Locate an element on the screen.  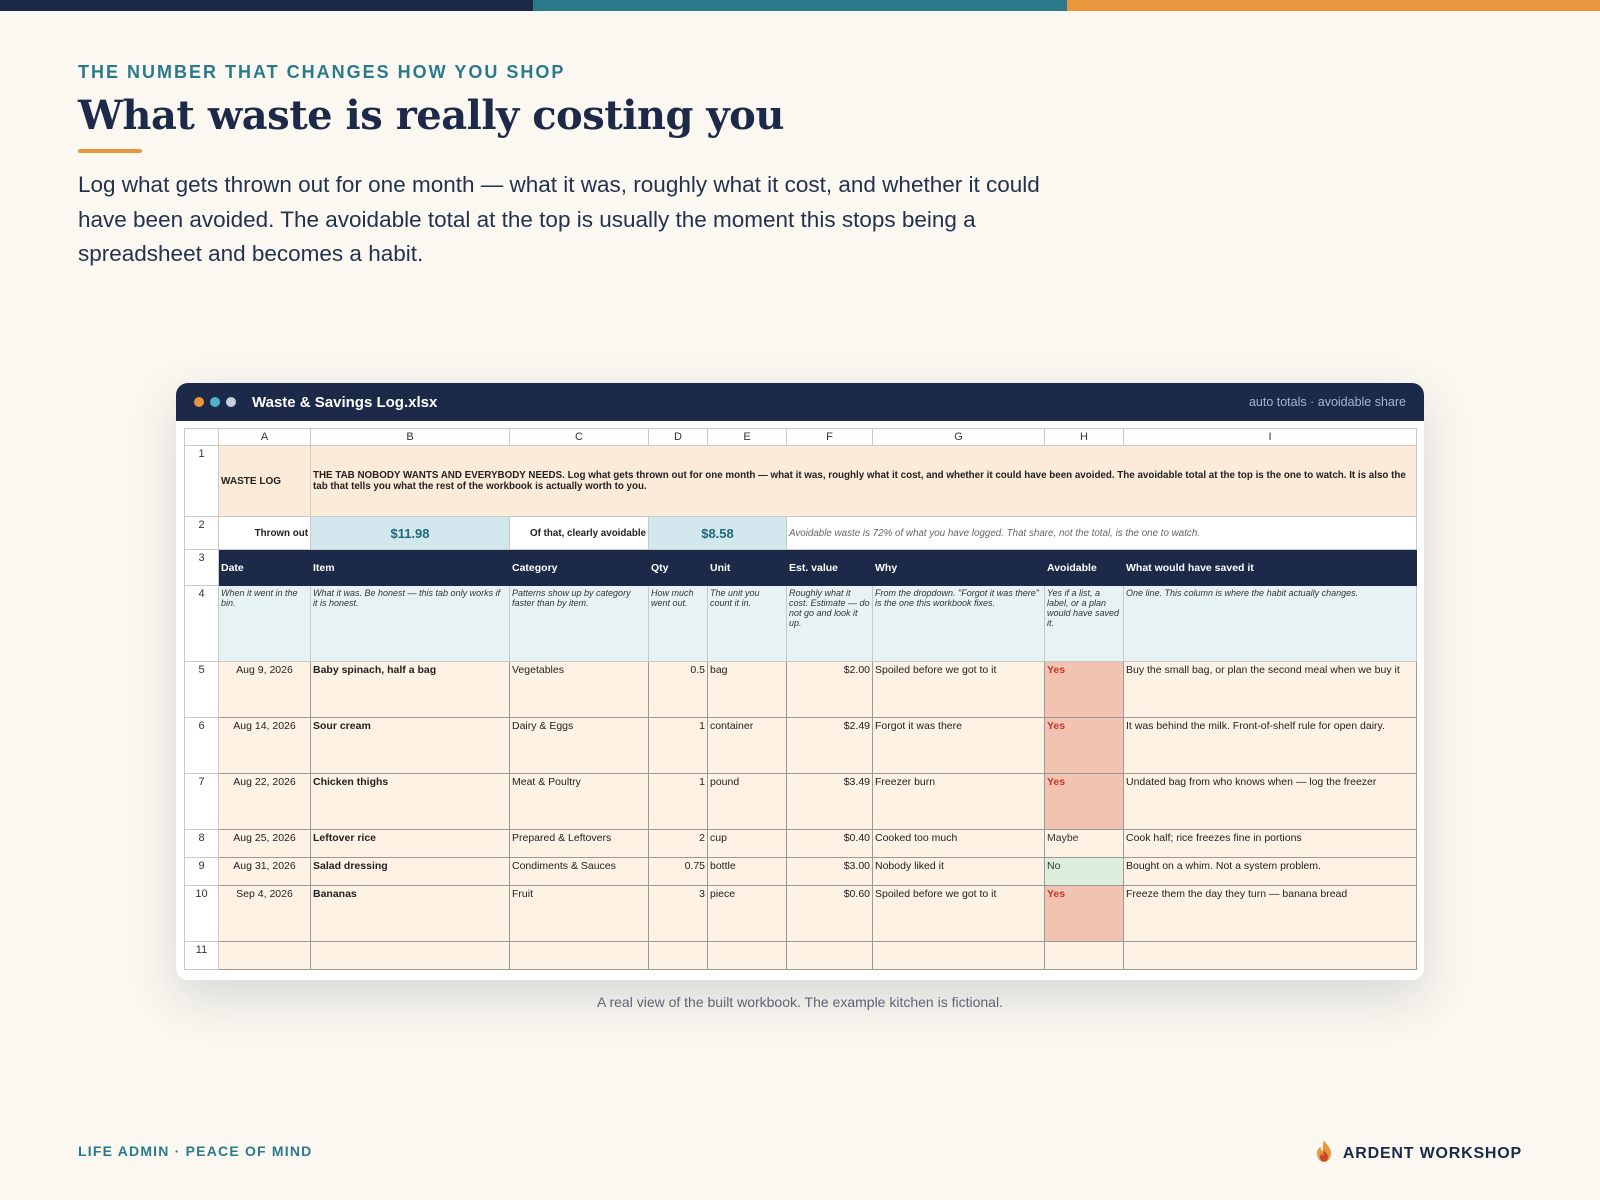
header-category: Category is located at coordinates (579, 568).